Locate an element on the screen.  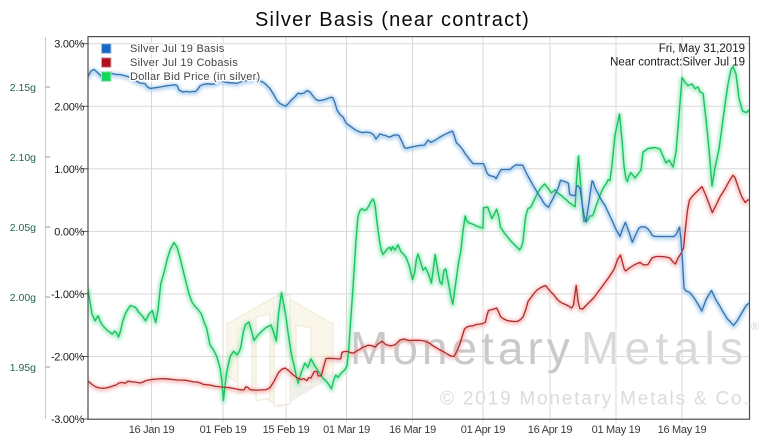
svg-text: 01 Mar 19 is located at coordinates (346, 430).